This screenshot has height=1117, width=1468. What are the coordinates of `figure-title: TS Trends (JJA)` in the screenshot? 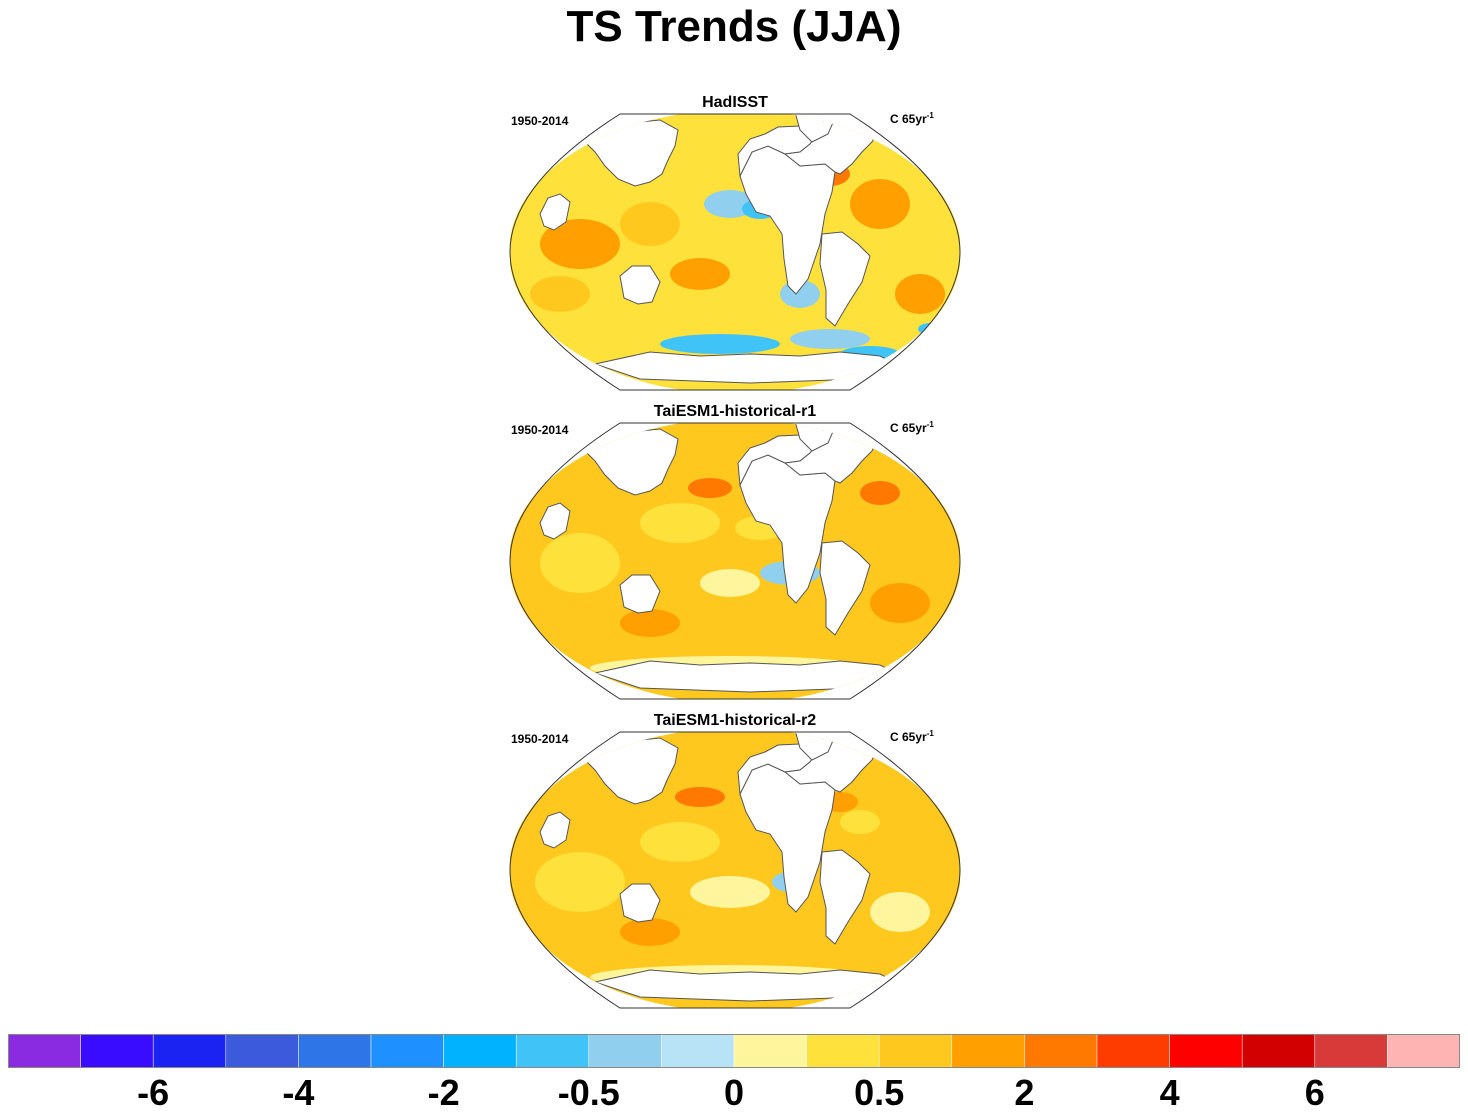 It's located at (734, 26).